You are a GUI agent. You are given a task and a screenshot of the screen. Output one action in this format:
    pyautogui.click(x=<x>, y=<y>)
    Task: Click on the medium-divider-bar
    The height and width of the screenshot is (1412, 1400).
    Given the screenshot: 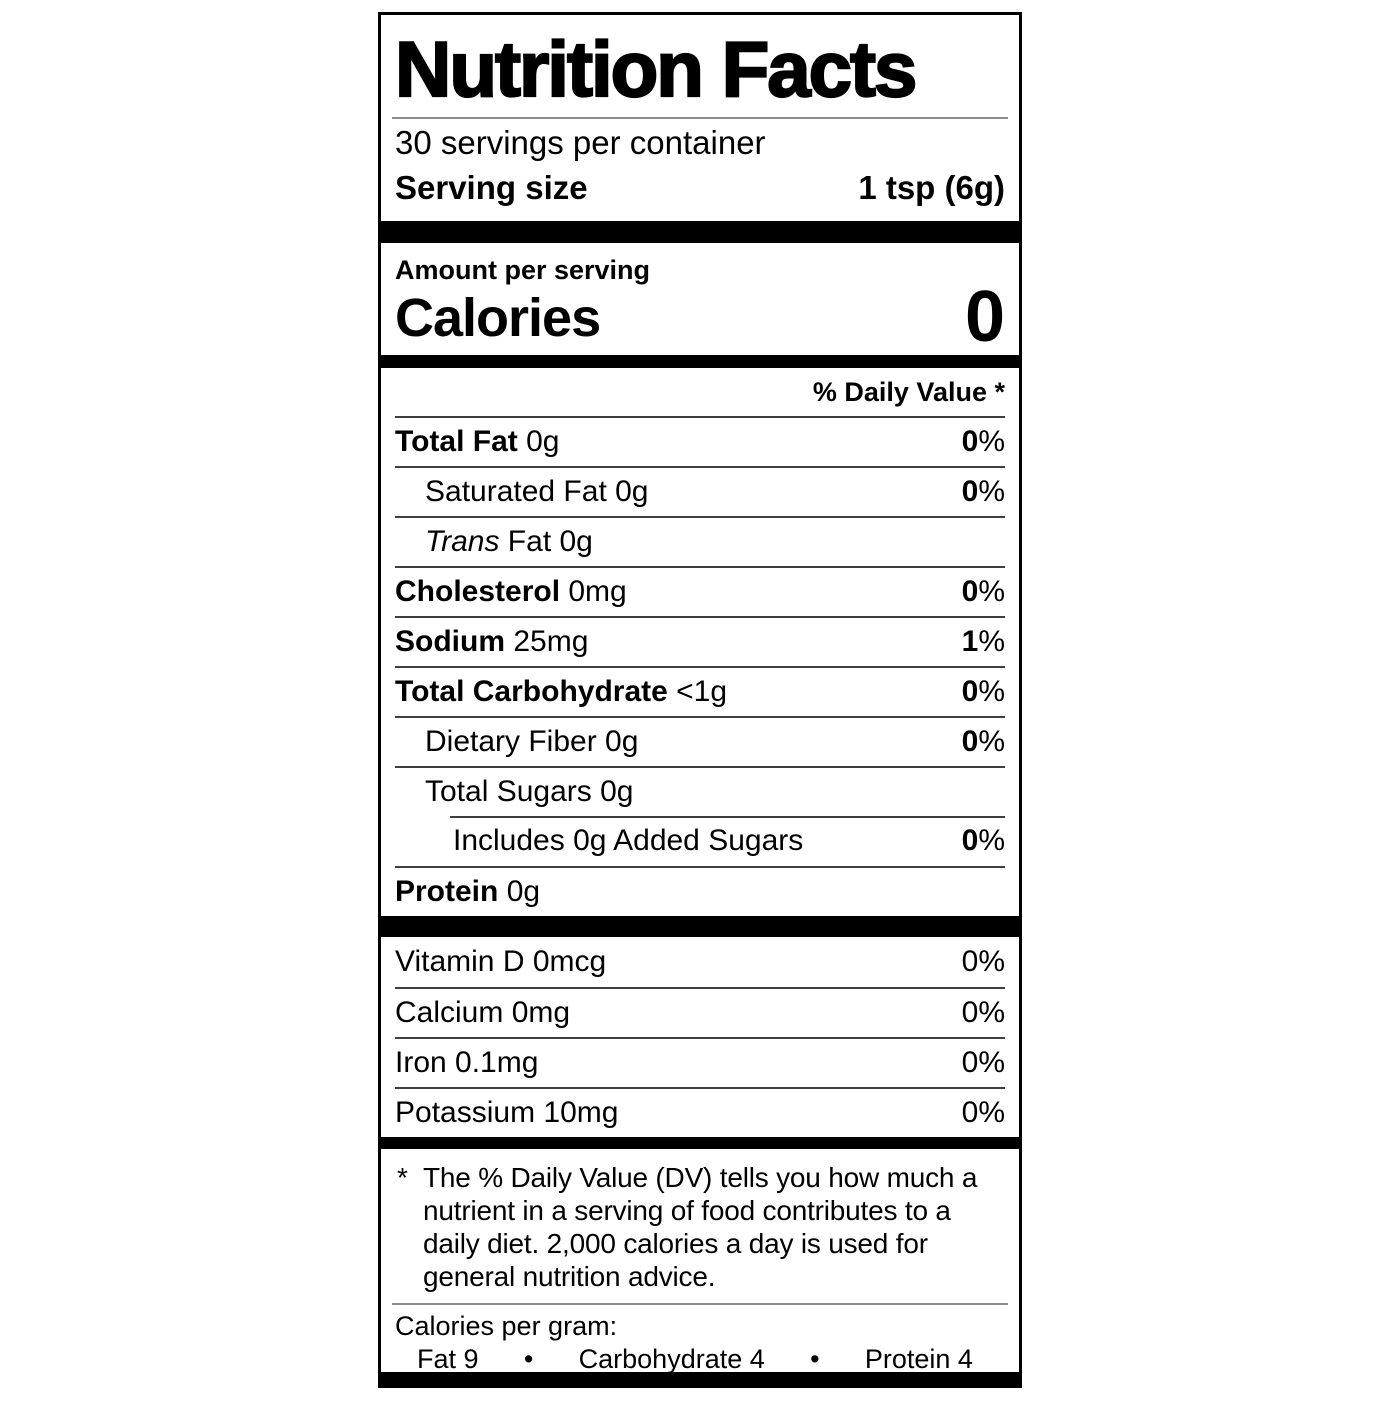 What is the action you would take?
    pyautogui.click(x=700, y=361)
    